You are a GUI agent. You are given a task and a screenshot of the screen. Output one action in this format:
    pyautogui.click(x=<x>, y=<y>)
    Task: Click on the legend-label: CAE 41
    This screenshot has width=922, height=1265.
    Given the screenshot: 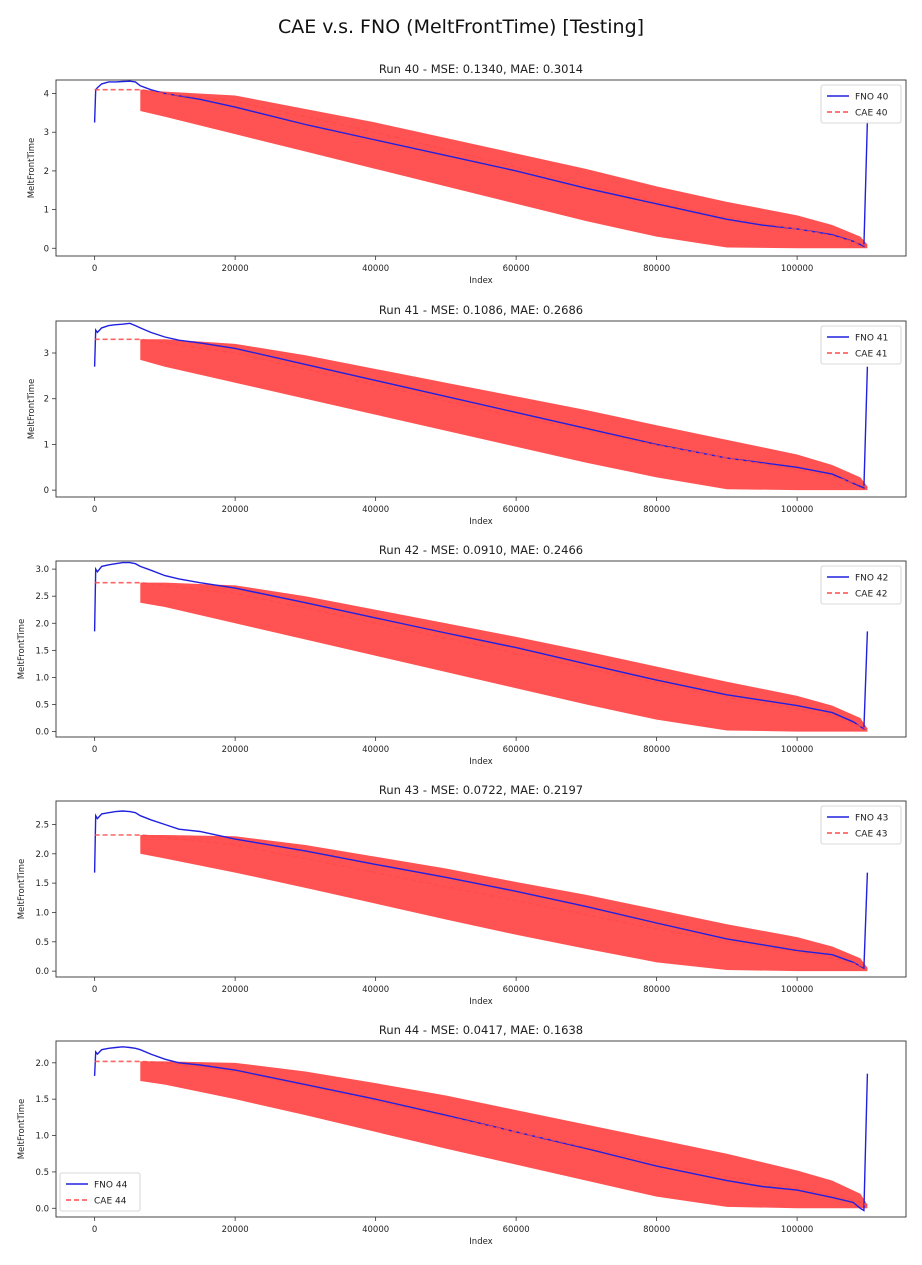 What is the action you would take?
    pyautogui.click(x=871, y=355)
    